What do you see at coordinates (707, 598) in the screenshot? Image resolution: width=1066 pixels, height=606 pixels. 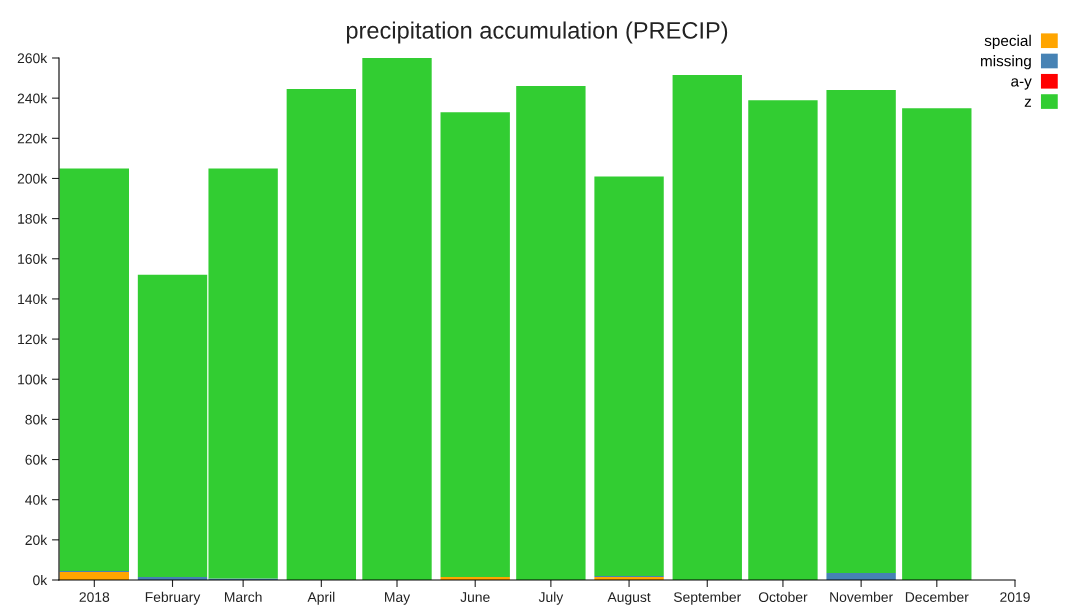 I see `x-tick-label: September` at bounding box center [707, 598].